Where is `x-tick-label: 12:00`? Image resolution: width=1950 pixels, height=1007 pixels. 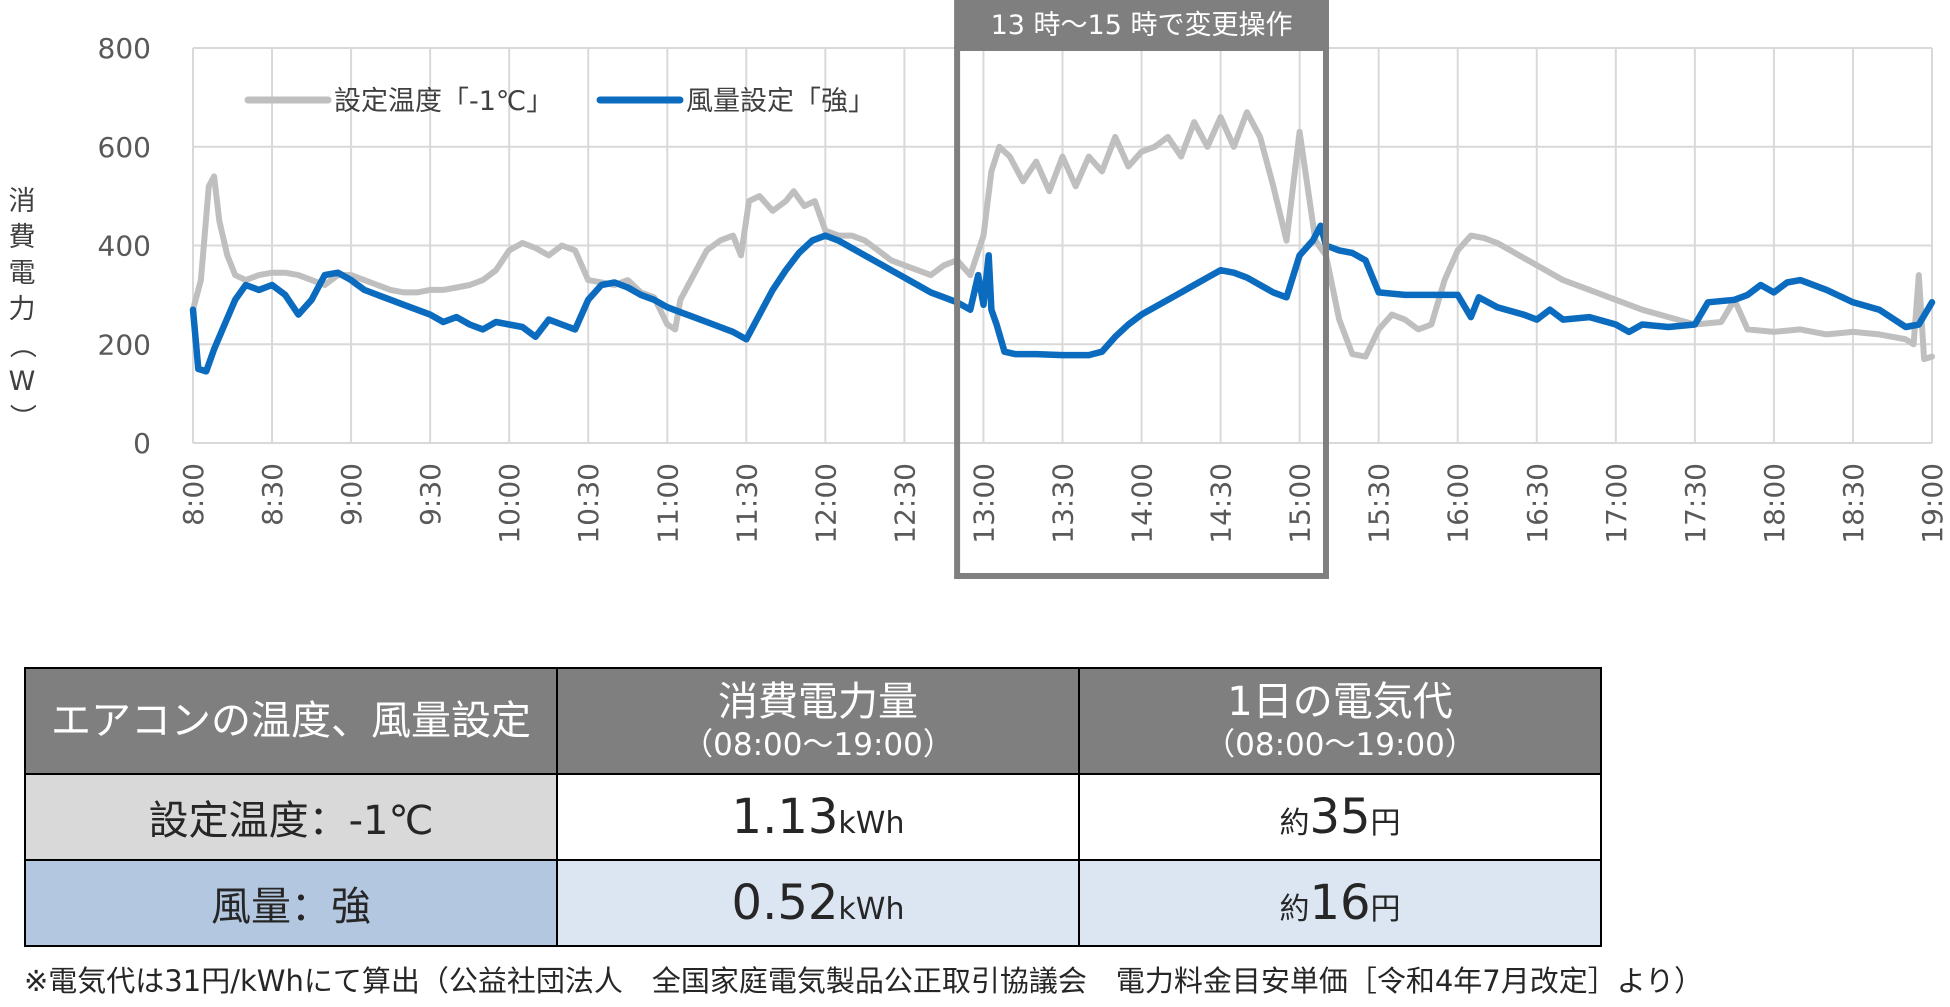
x-tick-label: 12:00 is located at coordinates (825, 503).